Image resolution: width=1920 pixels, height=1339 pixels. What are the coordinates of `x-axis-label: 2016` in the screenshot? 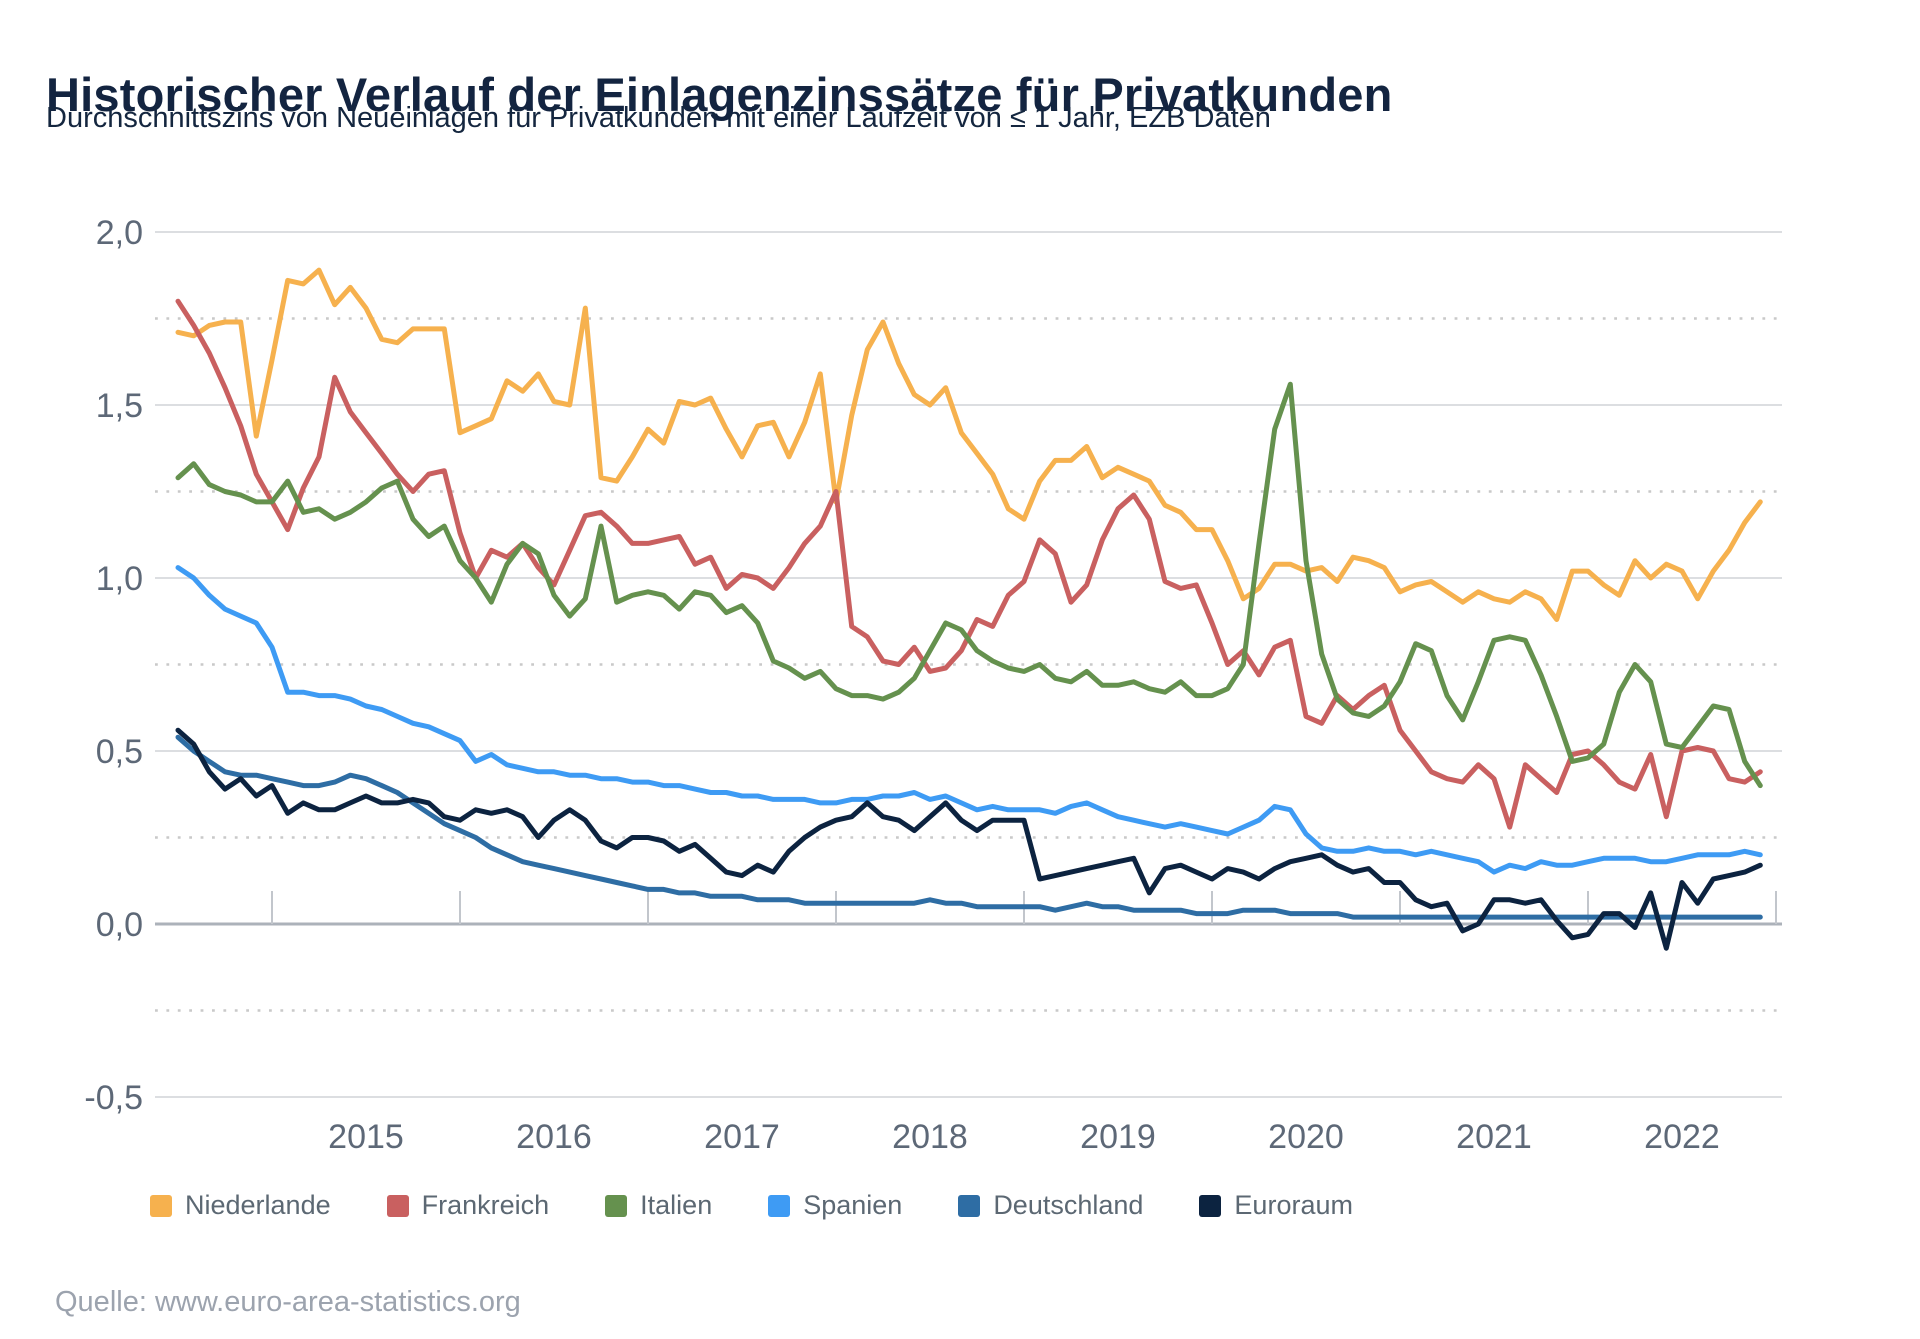 It's located at (554, 1137).